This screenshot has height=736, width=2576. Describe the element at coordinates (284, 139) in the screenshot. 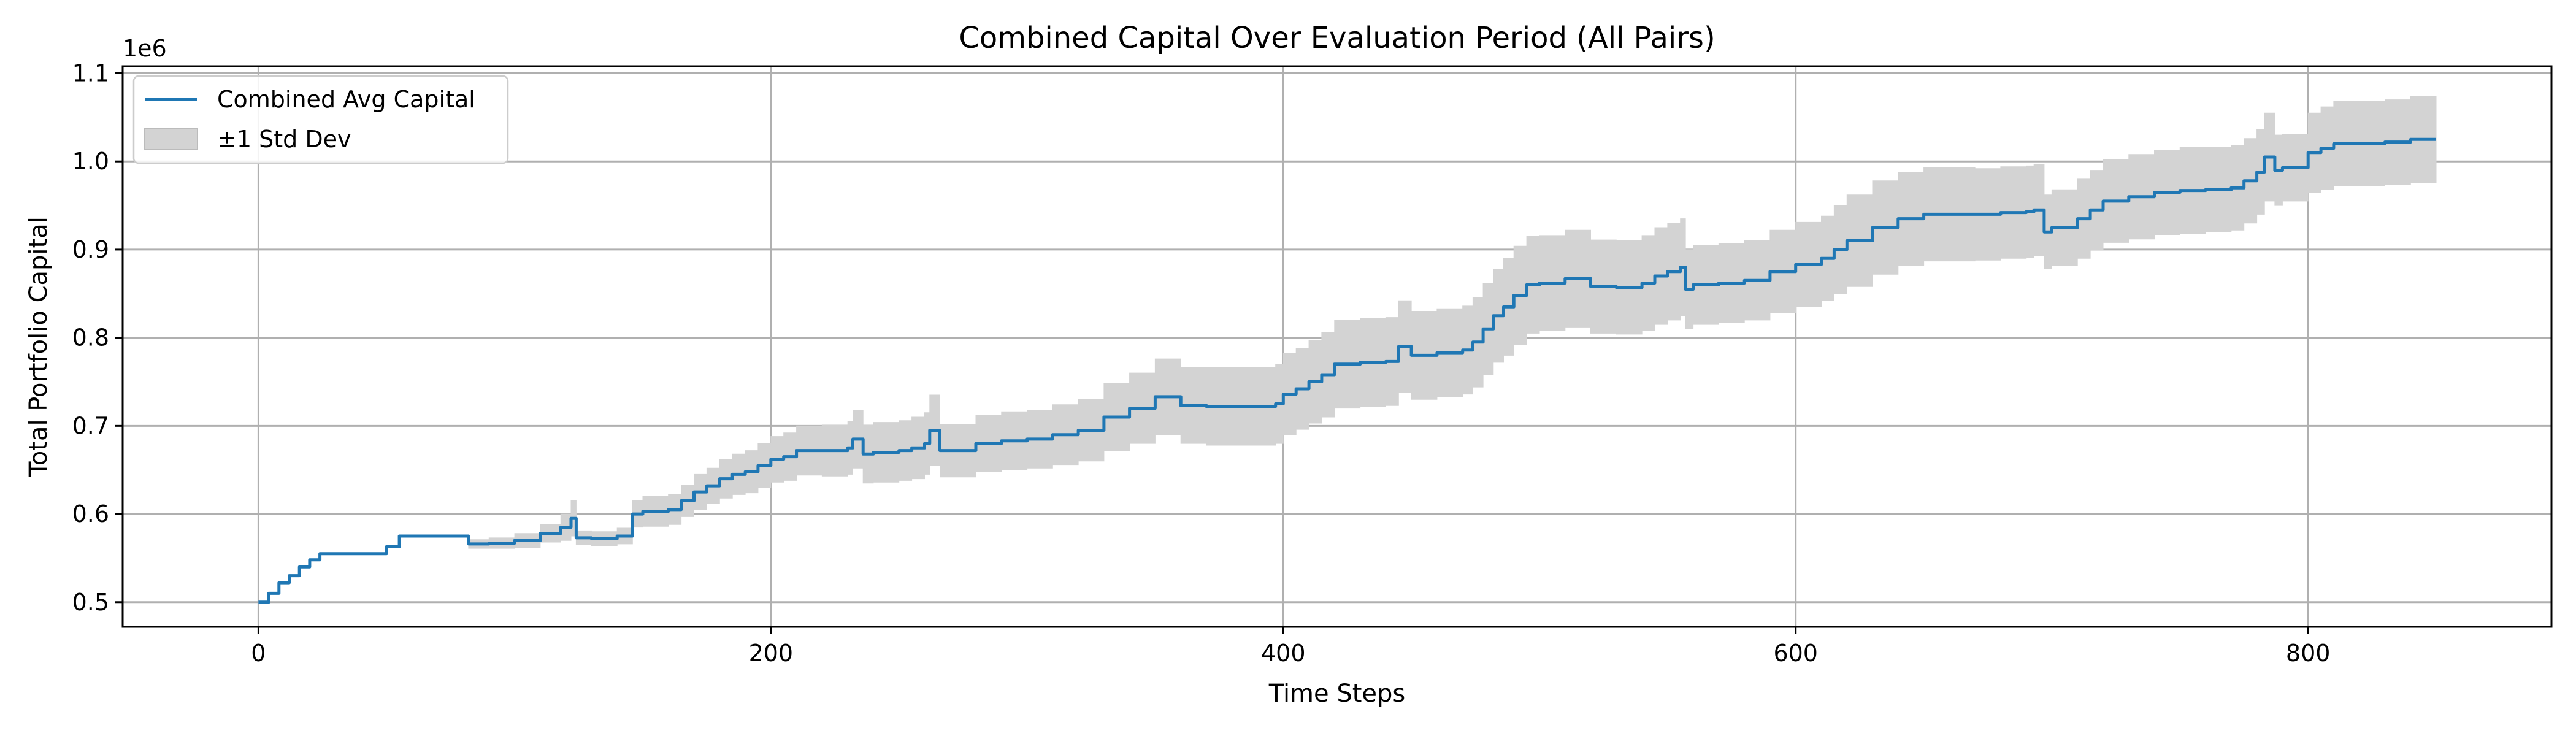

I see `legend-label-std-dev: ±1 Std Dev` at that location.